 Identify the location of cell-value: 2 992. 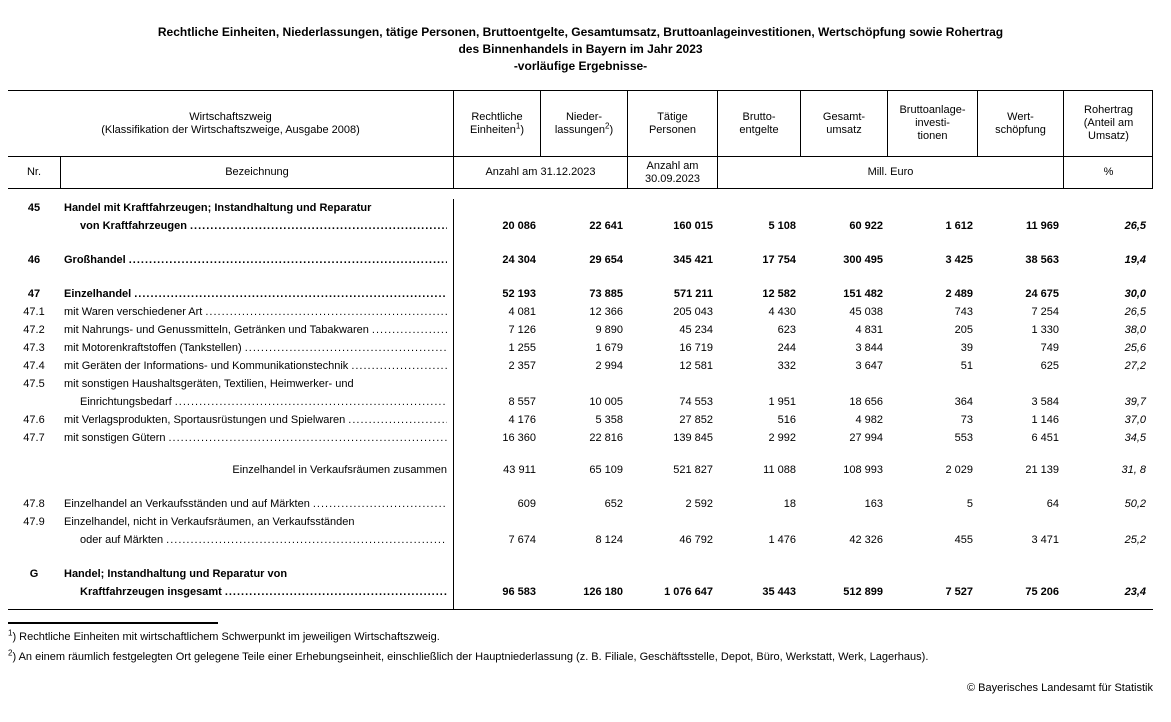
(782, 438).